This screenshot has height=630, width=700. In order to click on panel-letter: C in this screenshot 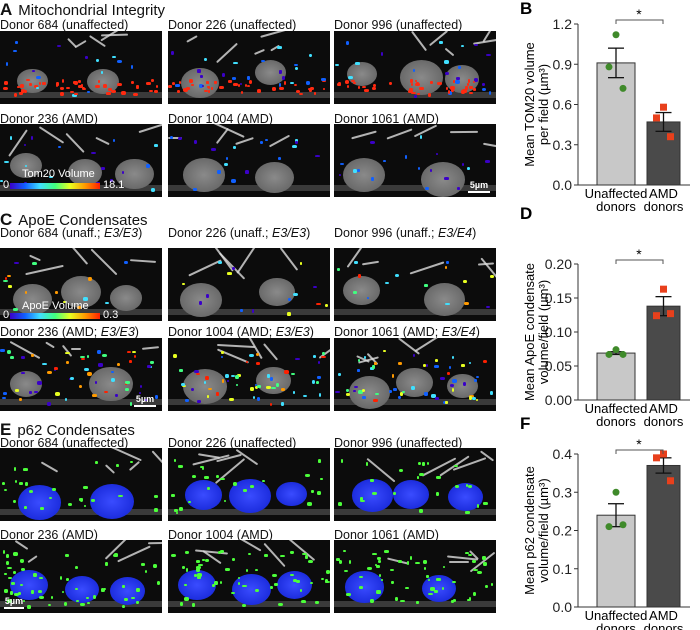, I will do `click(6, 219)`.